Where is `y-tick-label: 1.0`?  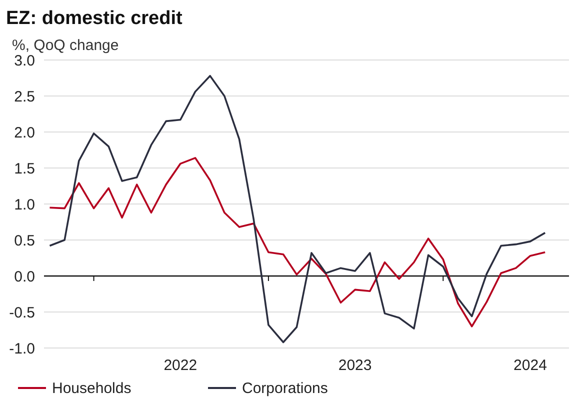
y-tick-label: 1.0 is located at coordinates (24, 205).